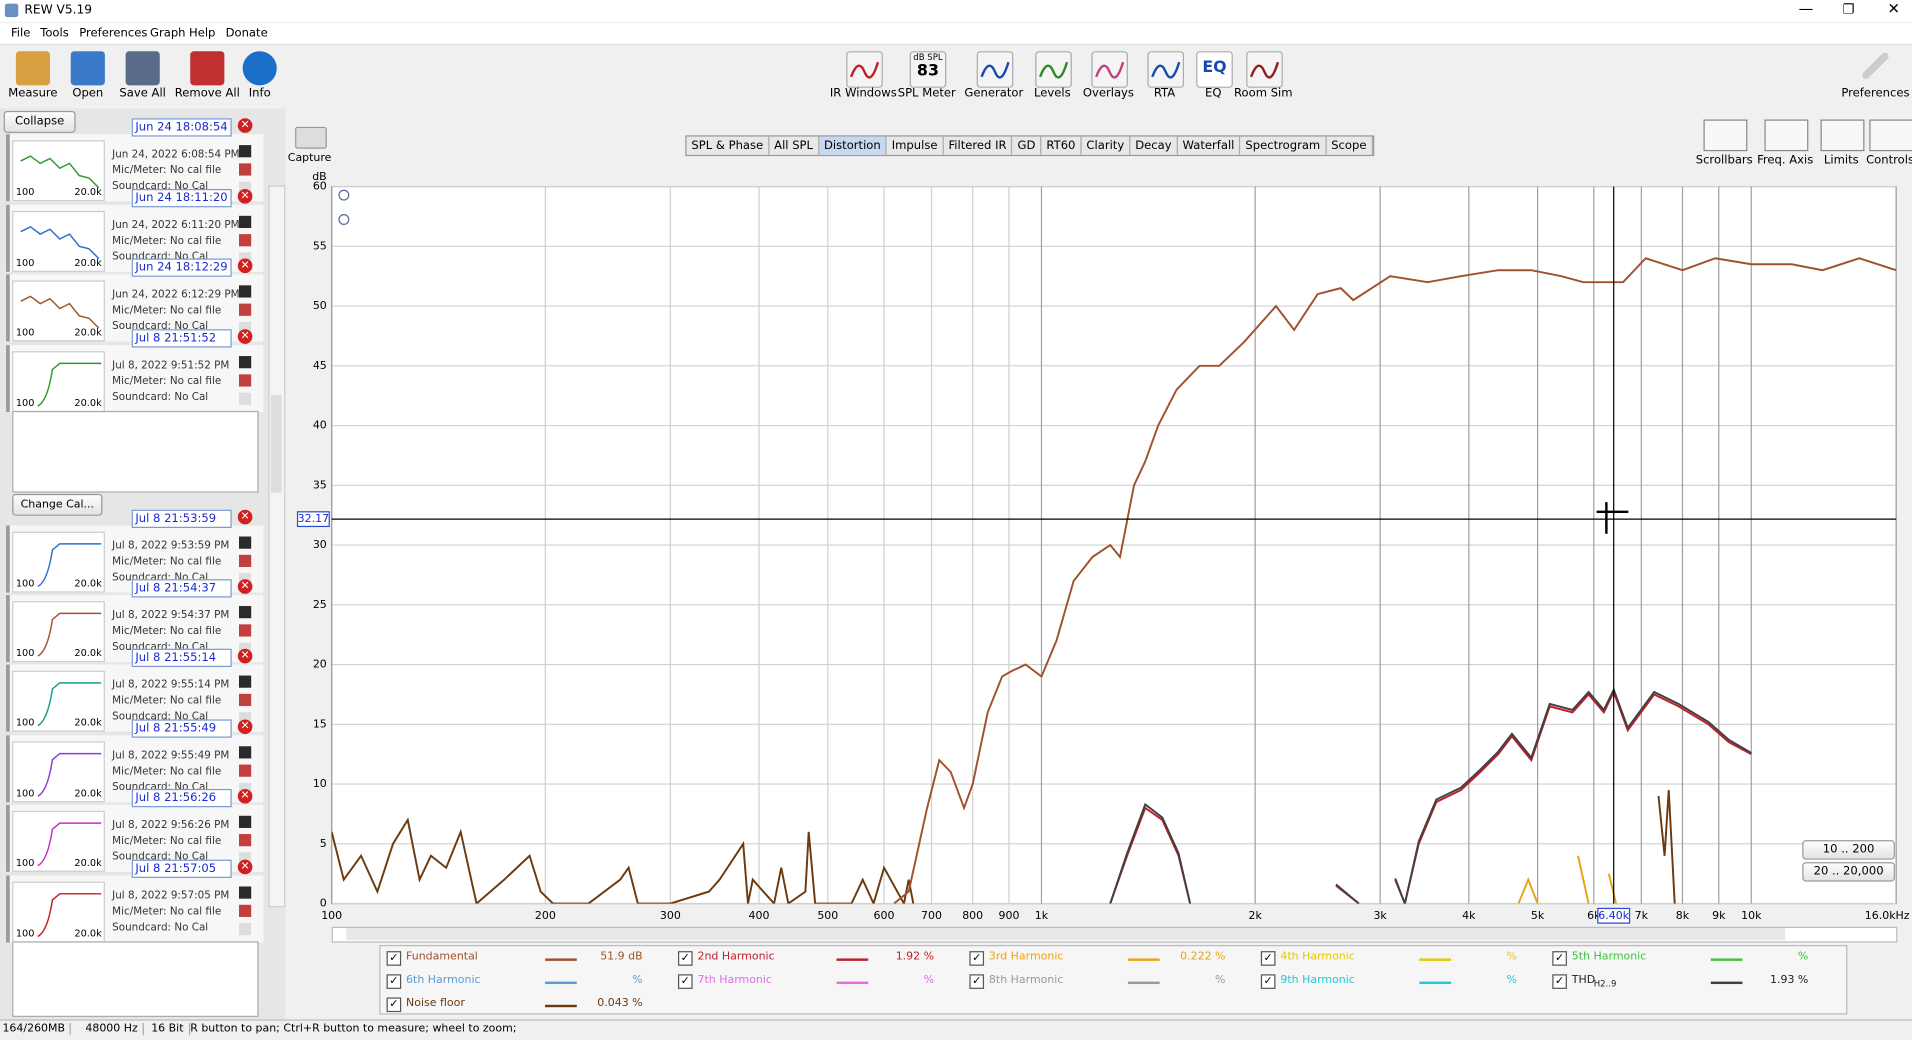 This screenshot has height=1040, width=1912. Describe the element at coordinates (1848, 872) in the screenshot. I see `range-button: 20 .. 20,000` at that location.